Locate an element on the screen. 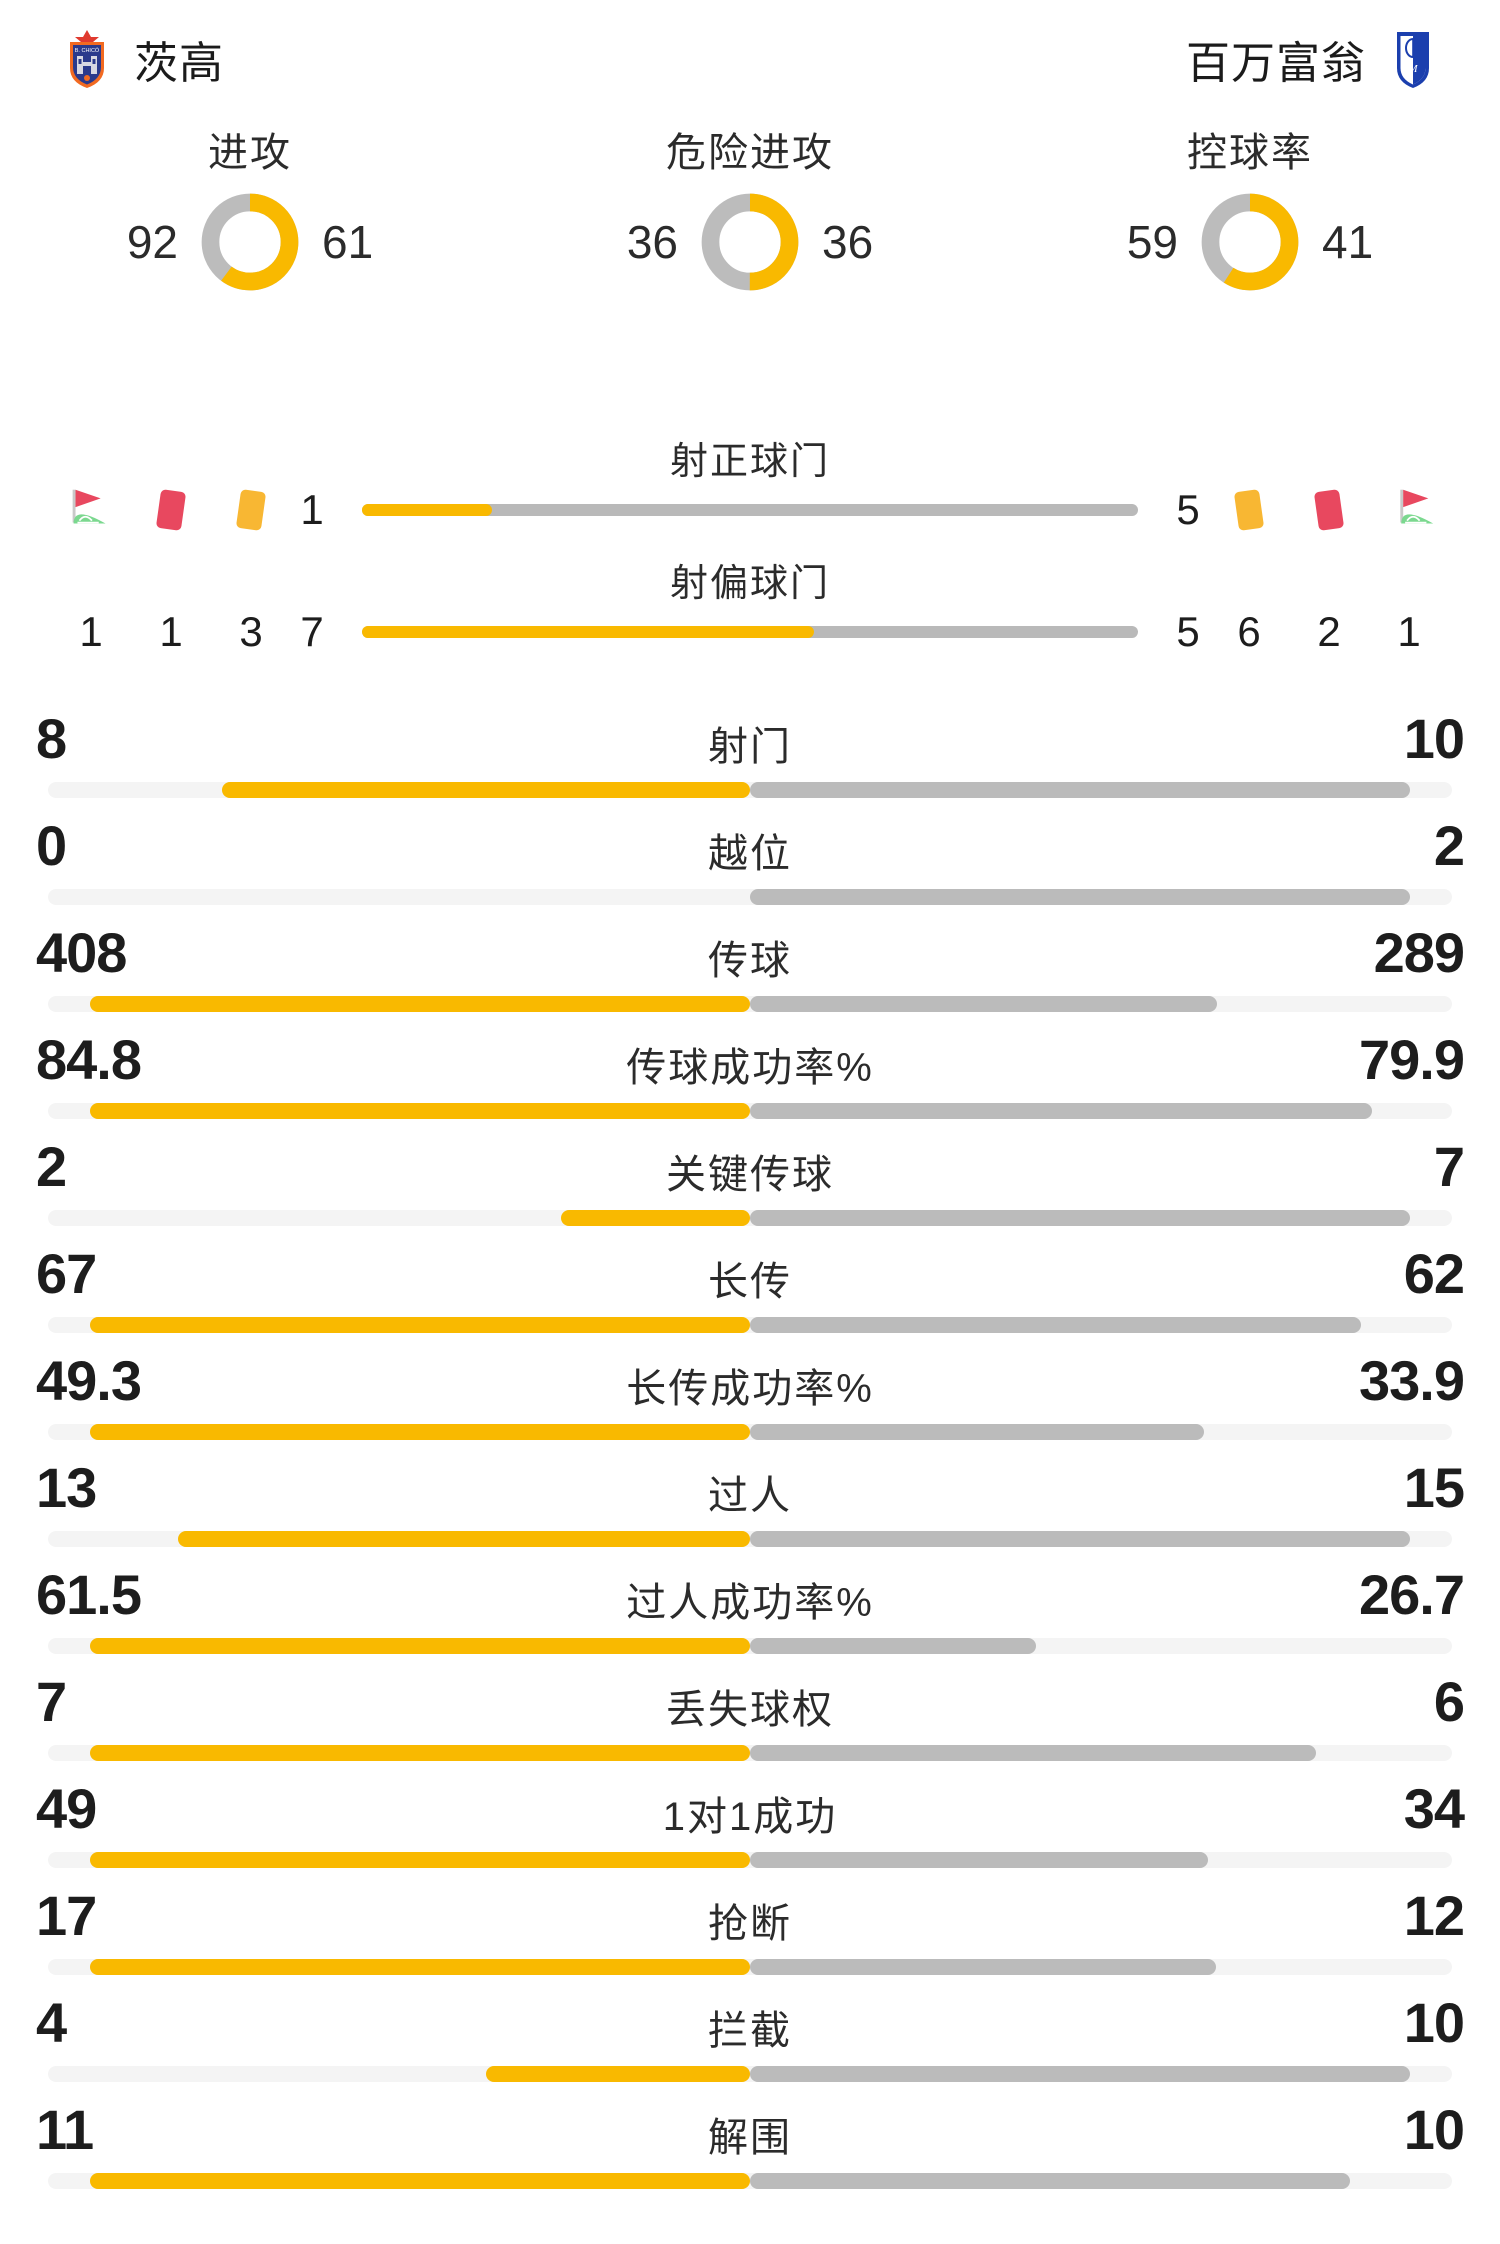  shots-on-target-block: 射正球门 1 is located at coordinates (750, 485).